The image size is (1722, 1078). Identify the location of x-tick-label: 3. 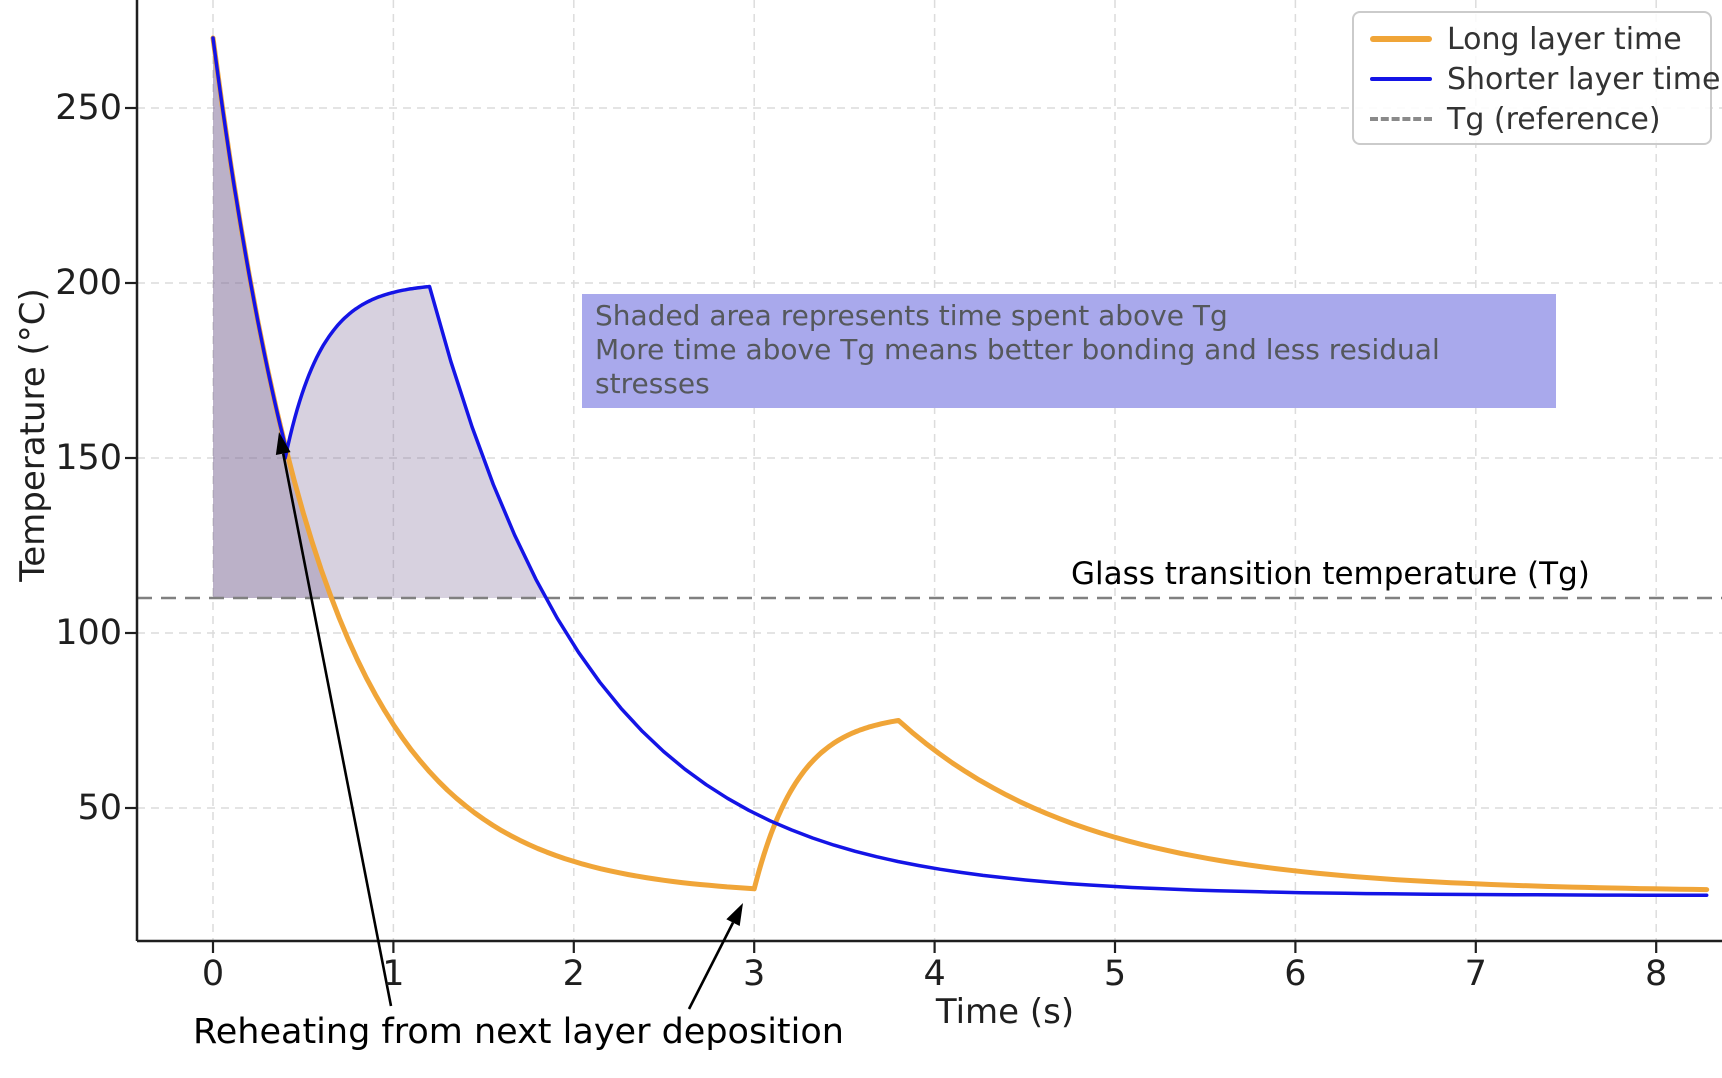
(754, 974).